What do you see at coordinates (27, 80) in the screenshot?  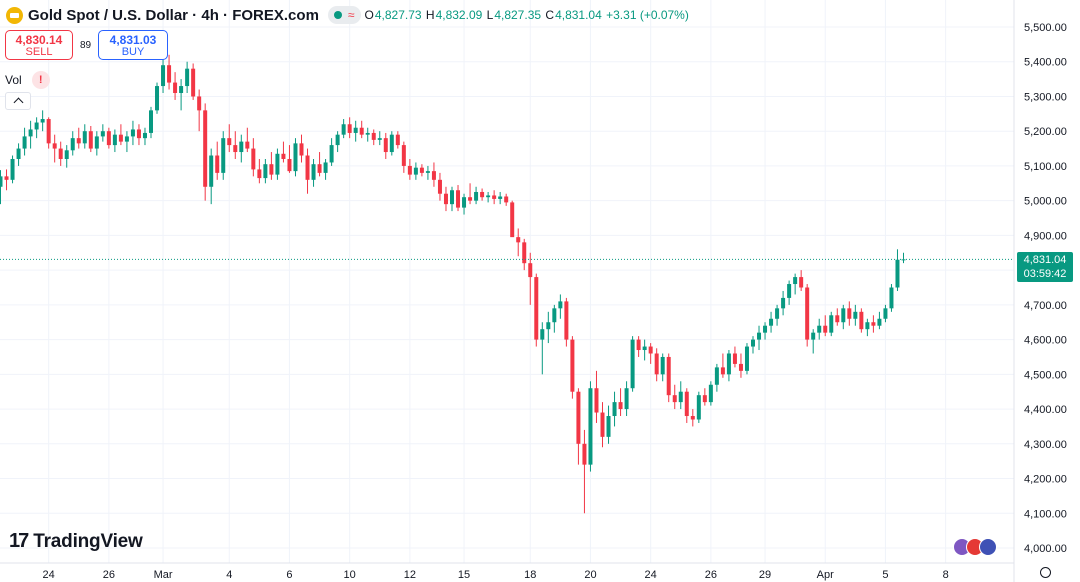 I see `volume-indicator: Vol !` at bounding box center [27, 80].